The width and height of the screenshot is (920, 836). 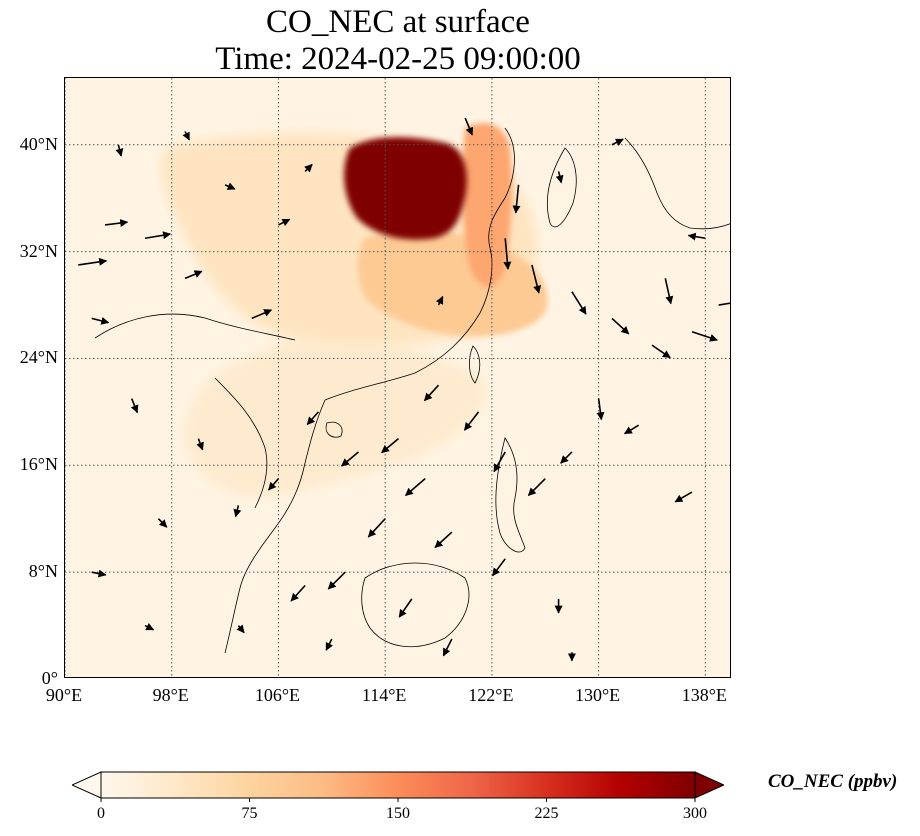 I want to click on region-east-coast-band, so click(x=487, y=205).